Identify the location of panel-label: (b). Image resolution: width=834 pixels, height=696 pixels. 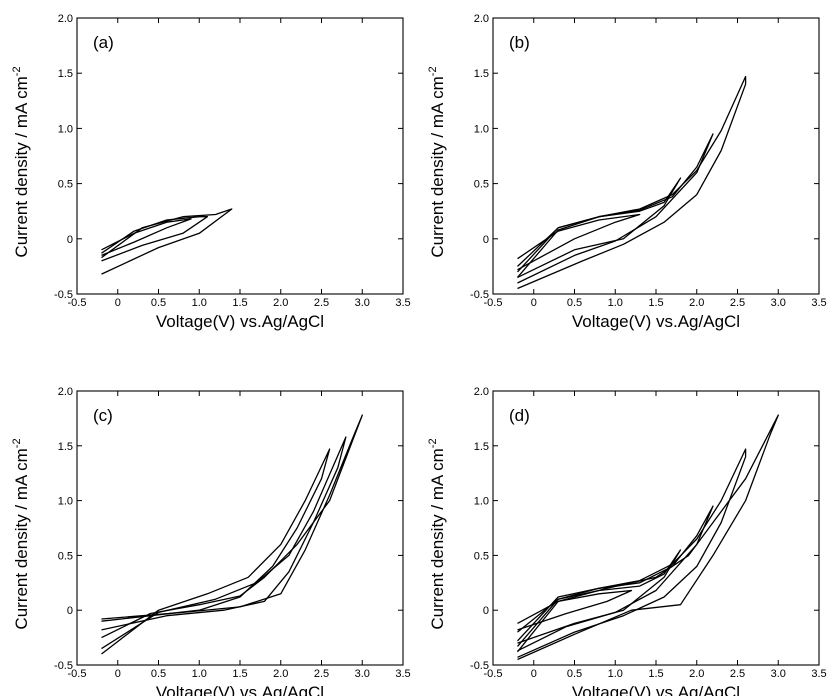
(519, 42).